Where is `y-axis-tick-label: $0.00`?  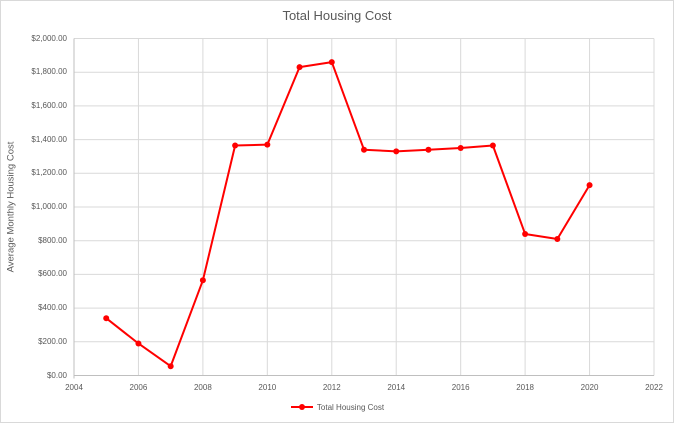 y-axis-tick-label: $0.00 is located at coordinates (56, 375).